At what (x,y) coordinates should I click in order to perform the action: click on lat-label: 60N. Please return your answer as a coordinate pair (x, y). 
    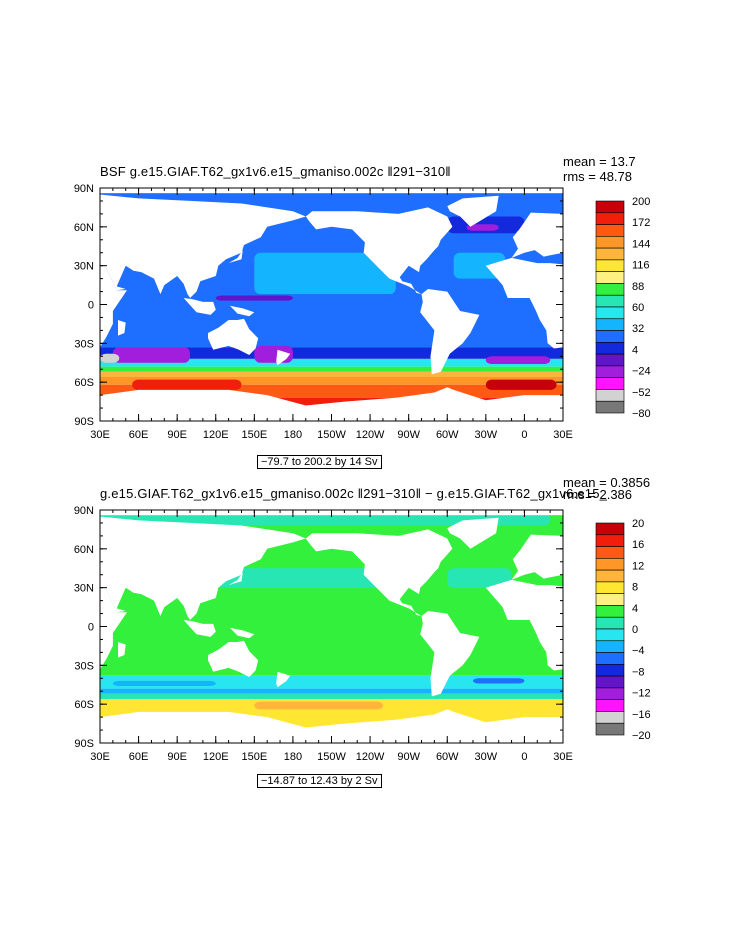
    Looking at the image, I should click on (84, 550).